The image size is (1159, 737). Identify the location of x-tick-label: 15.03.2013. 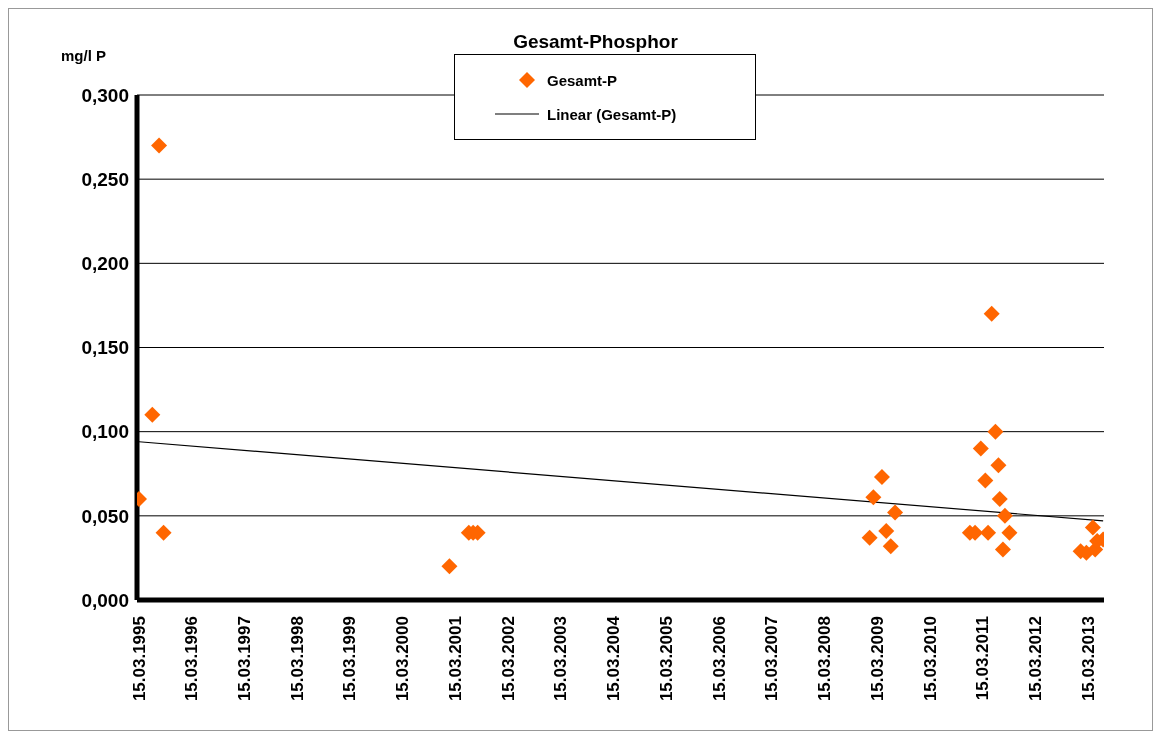
(1088, 659).